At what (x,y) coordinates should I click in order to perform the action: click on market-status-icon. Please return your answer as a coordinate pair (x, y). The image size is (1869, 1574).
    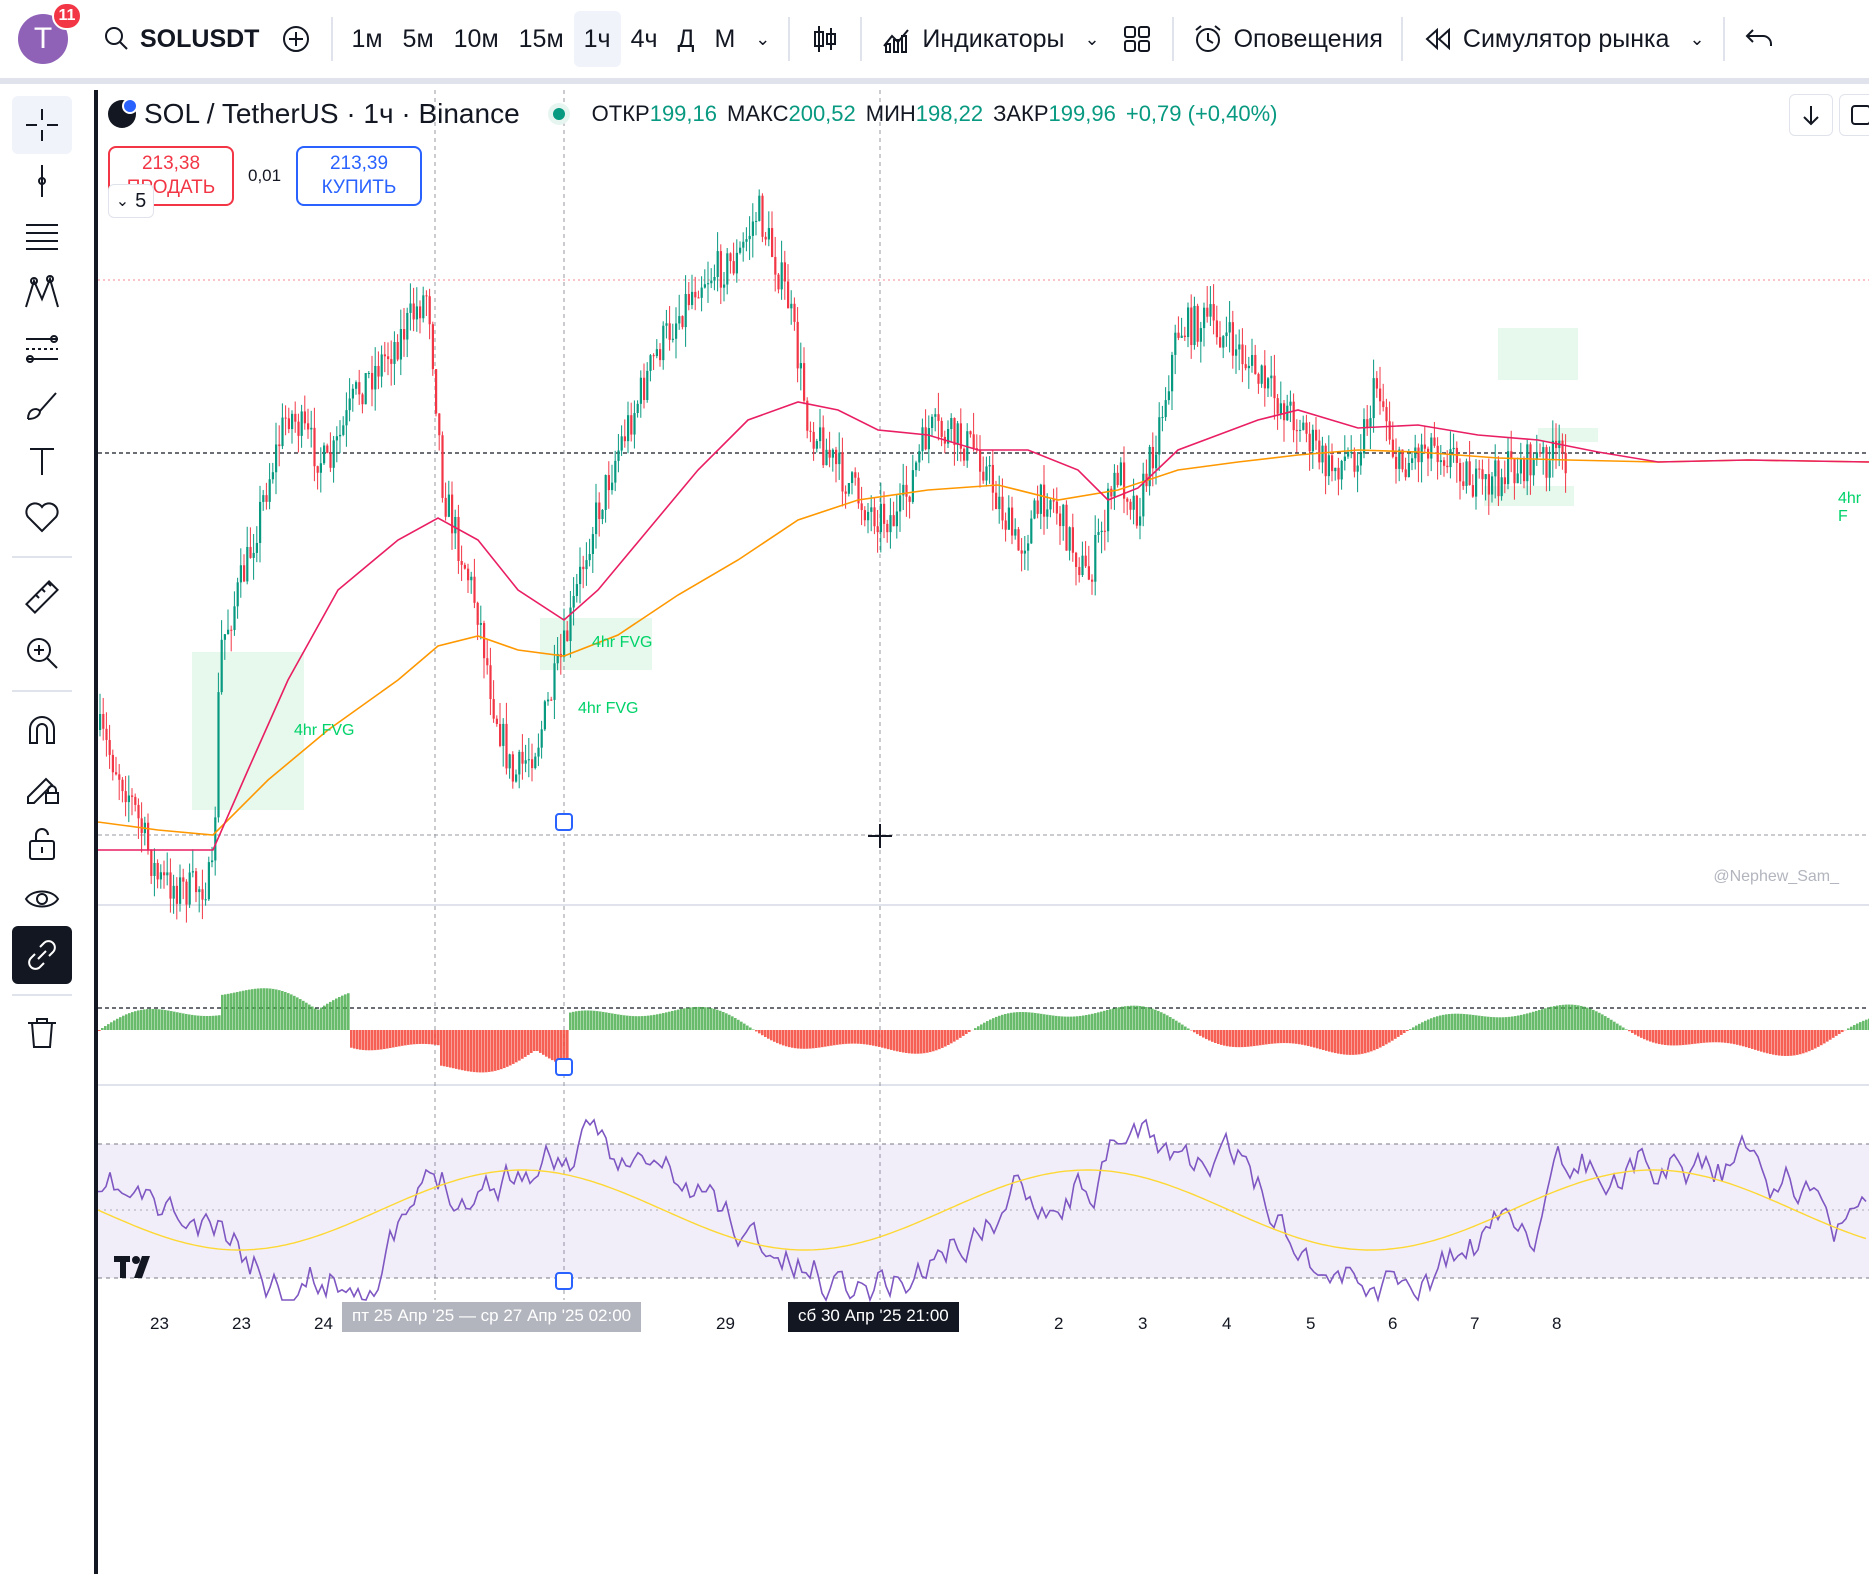
    Looking at the image, I should click on (558, 114).